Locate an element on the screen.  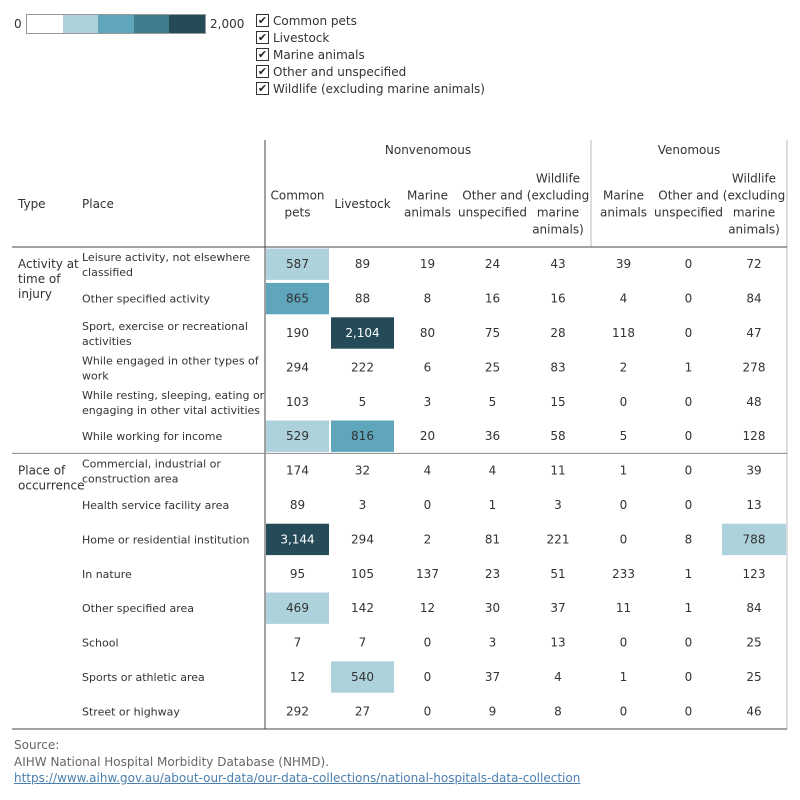
cell-value: 221 is located at coordinates (558, 539).